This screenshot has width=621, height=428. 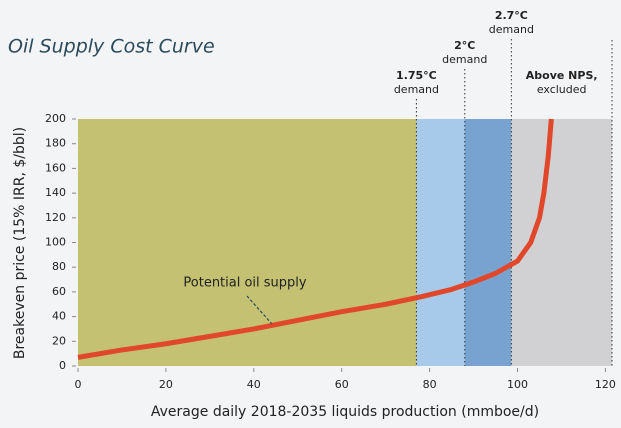 I want to click on y-tick-label: 160, so click(x=55, y=167).